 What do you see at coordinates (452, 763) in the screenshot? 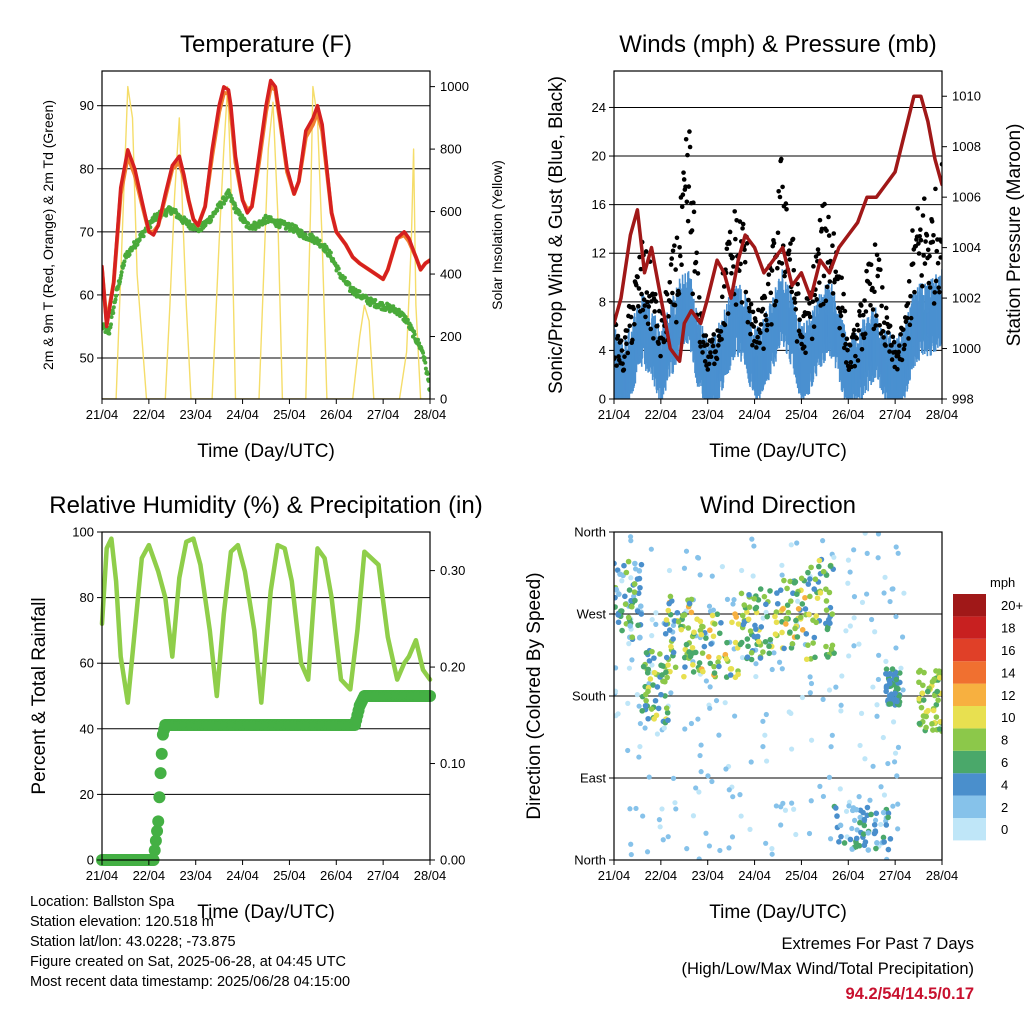
I see `humidity-right-tick-label: 0.10` at bounding box center [452, 763].